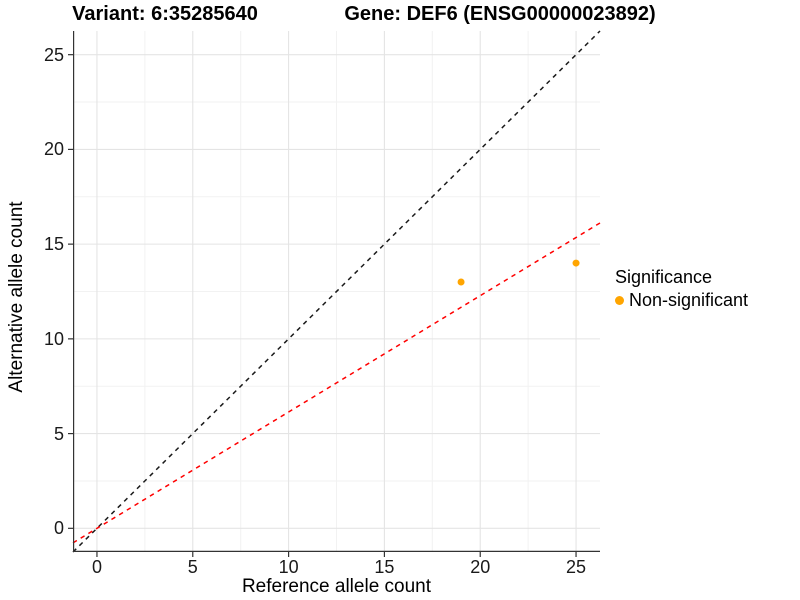  Describe the element at coordinates (664, 277) in the screenshot. I see `legend-title: Significance` at that location.